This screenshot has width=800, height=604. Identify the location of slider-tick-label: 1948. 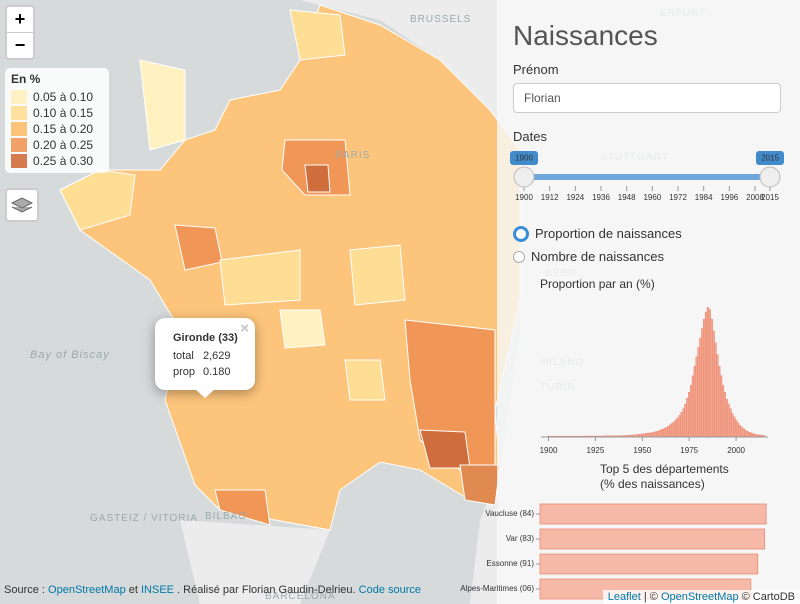
(627, 197).